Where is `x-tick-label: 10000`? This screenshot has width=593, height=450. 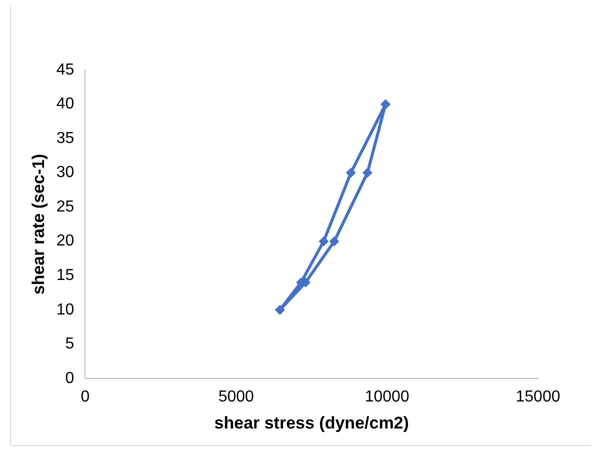 x-tick-label: 10000 is located at coordinates (387, 397).